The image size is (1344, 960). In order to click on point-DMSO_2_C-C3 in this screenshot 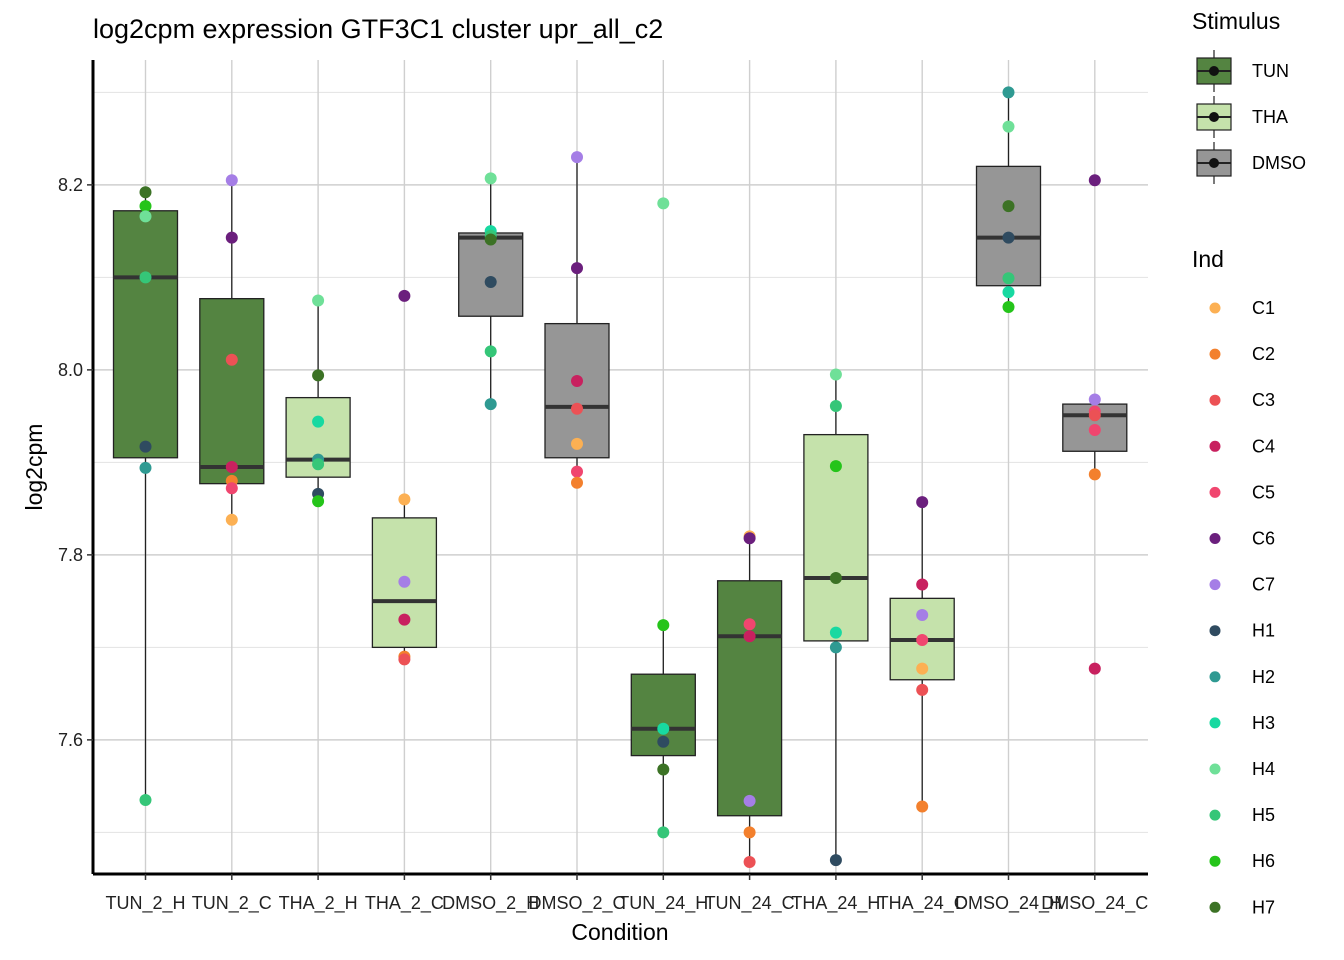, I will do `click(577, 408)`.